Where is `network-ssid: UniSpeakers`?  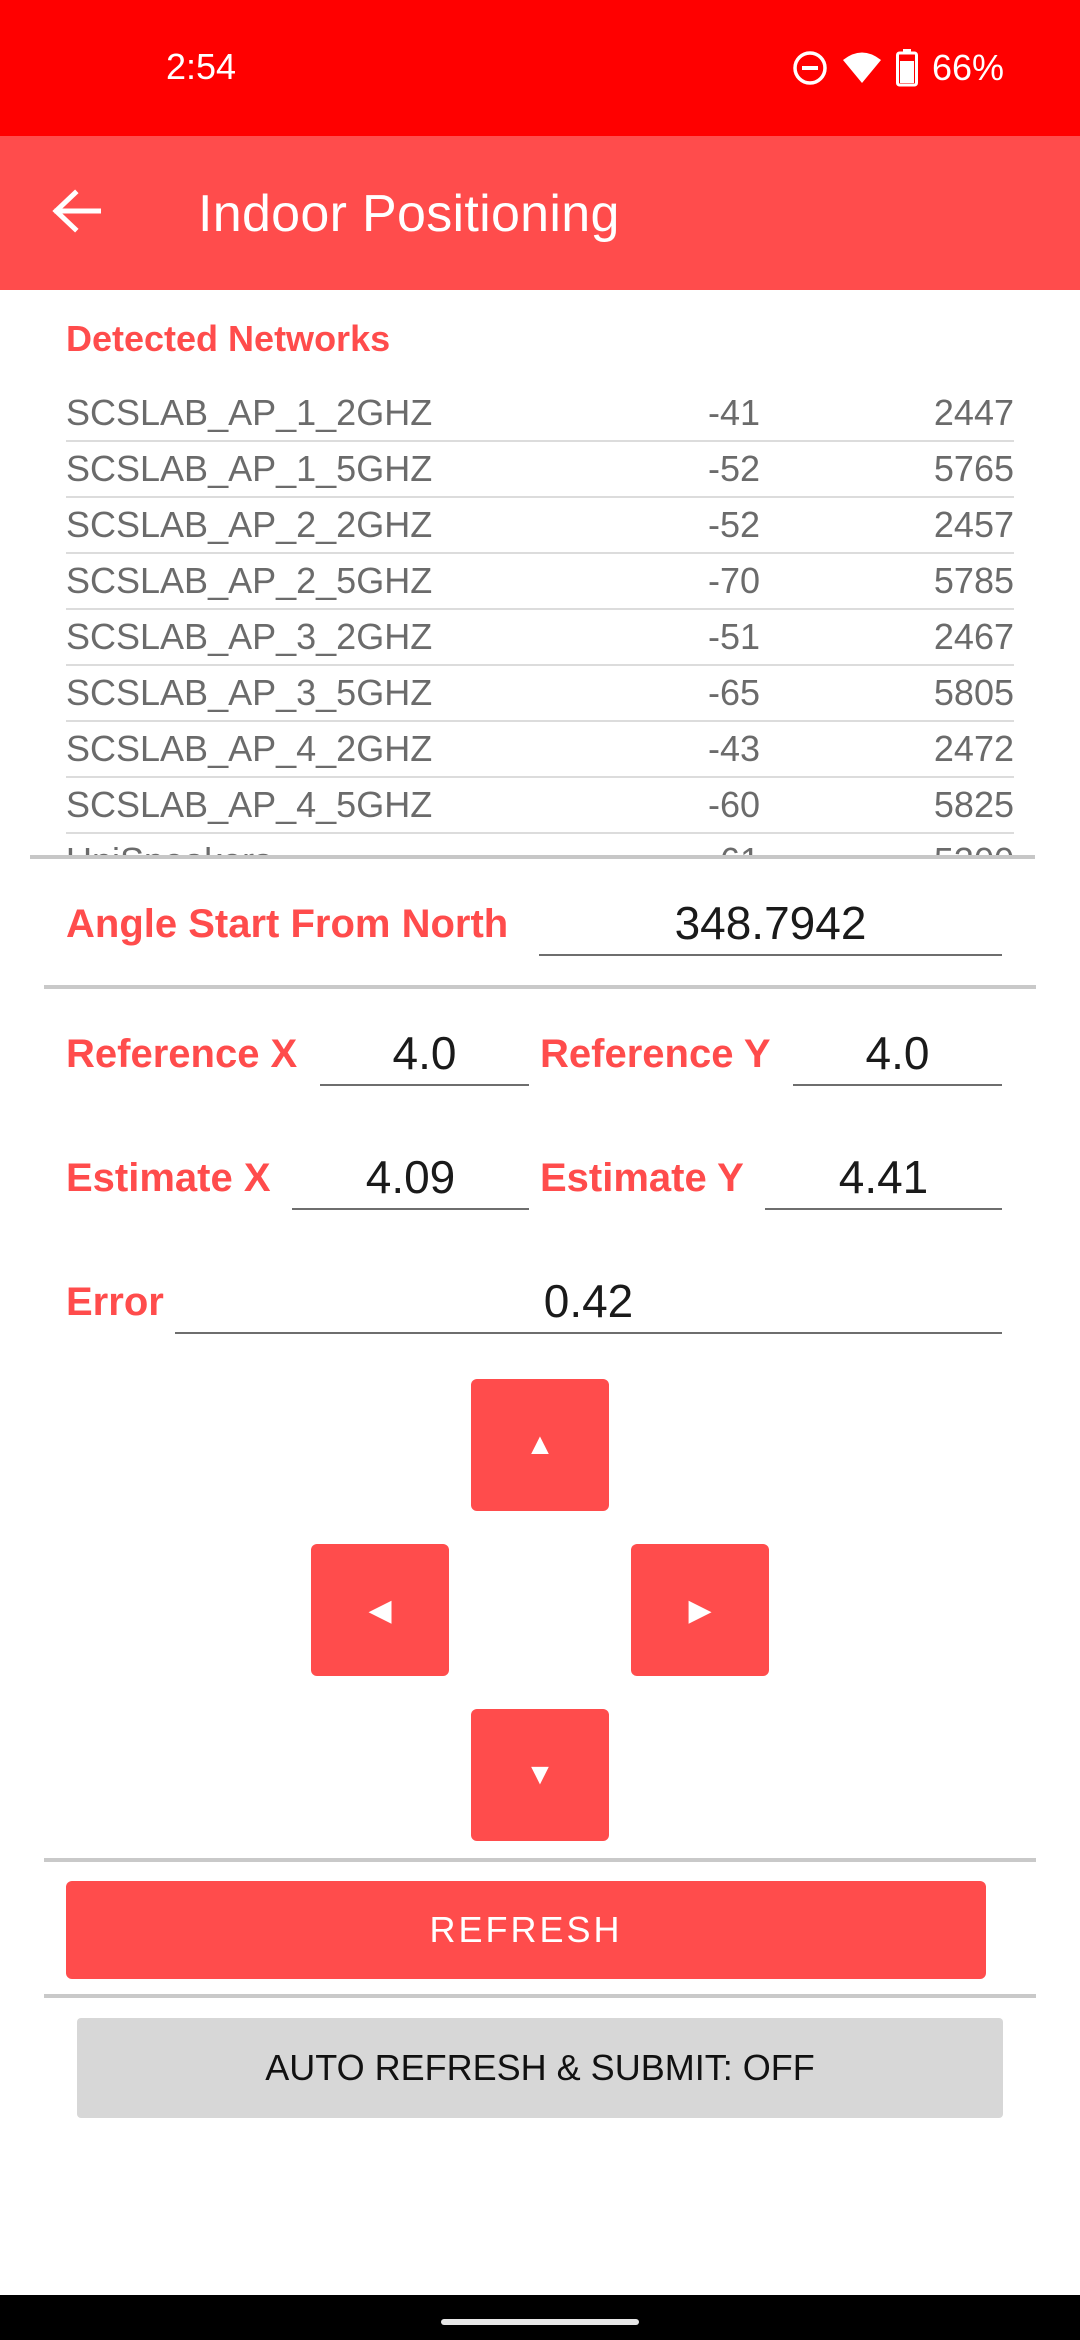
network-ssid: UniSpeakers is located at coordinates (169, 847).